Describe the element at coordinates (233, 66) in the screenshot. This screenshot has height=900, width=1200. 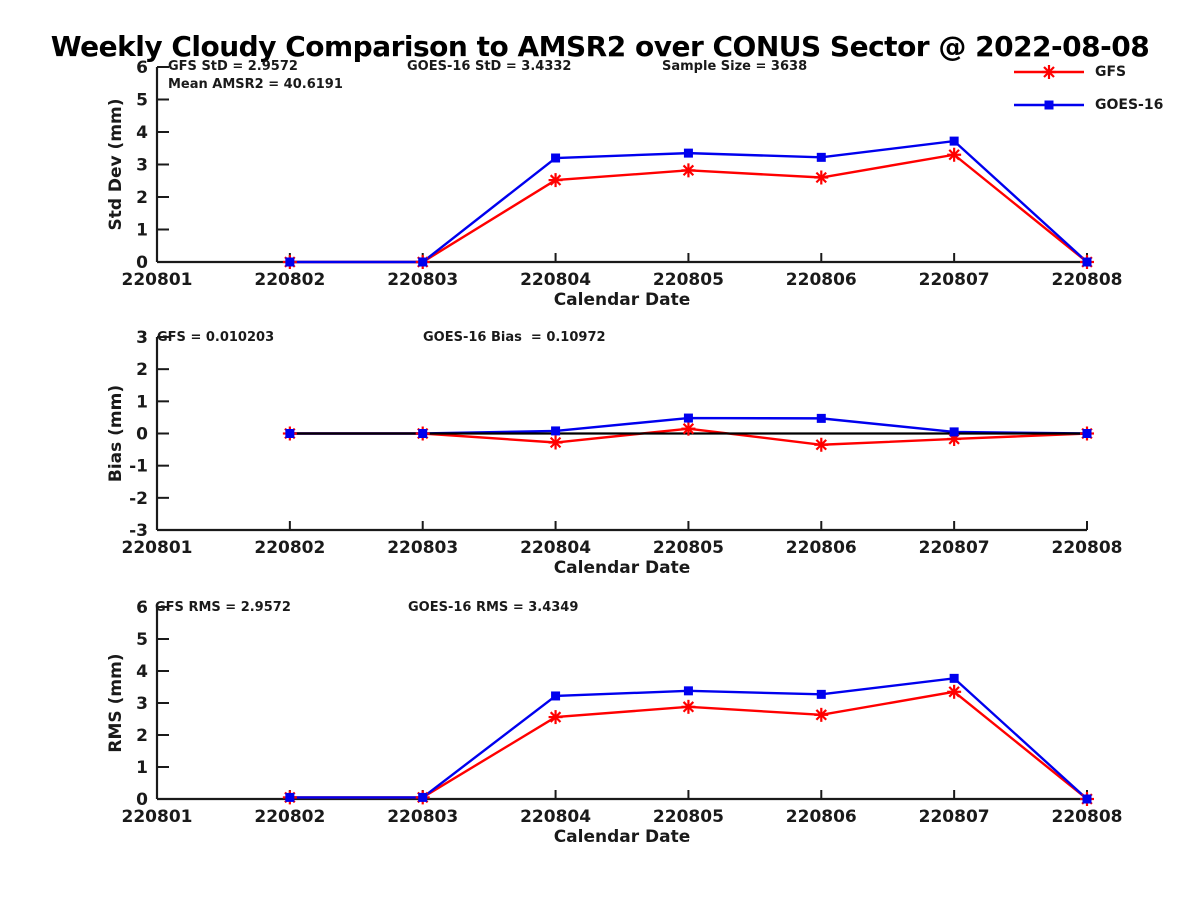
I see `annotation-gfs-std: GFS StD = 2.9572` at that location.